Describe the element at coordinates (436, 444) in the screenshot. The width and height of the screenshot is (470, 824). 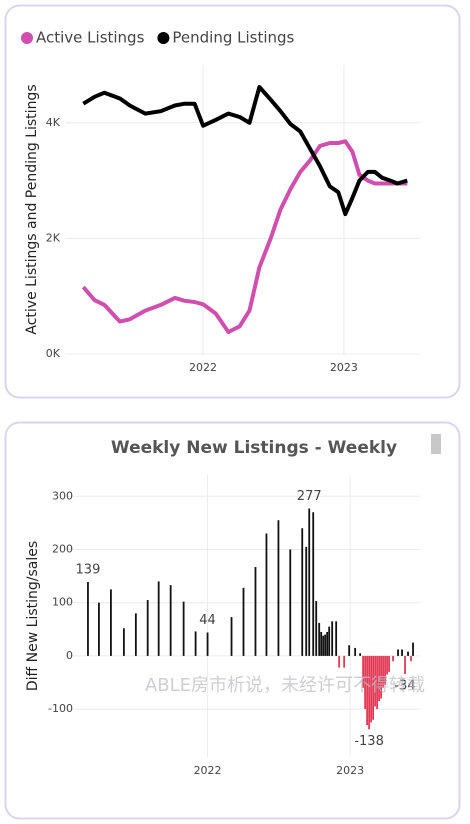
I see `scrollbar` at that location.